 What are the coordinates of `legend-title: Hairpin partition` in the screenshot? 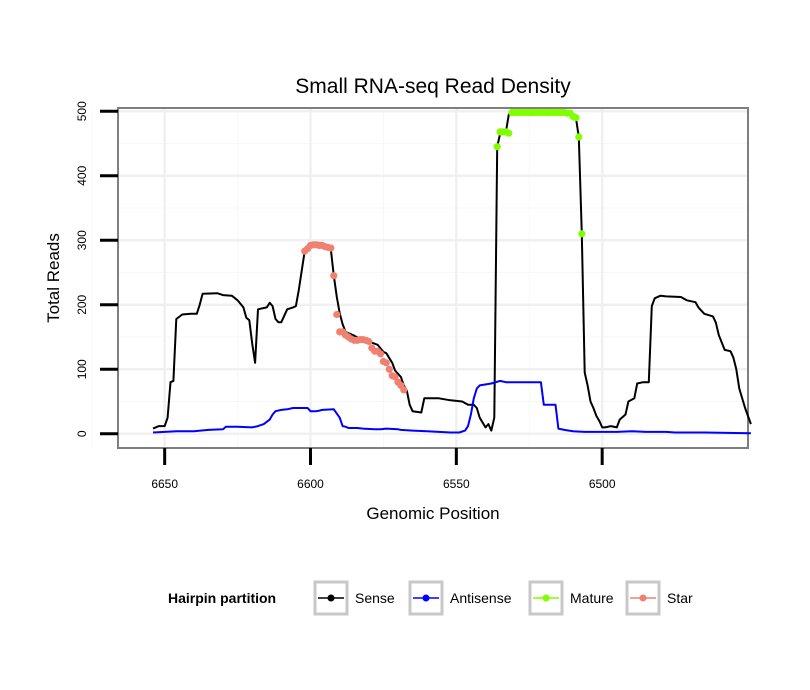 It's located at (222, 598).